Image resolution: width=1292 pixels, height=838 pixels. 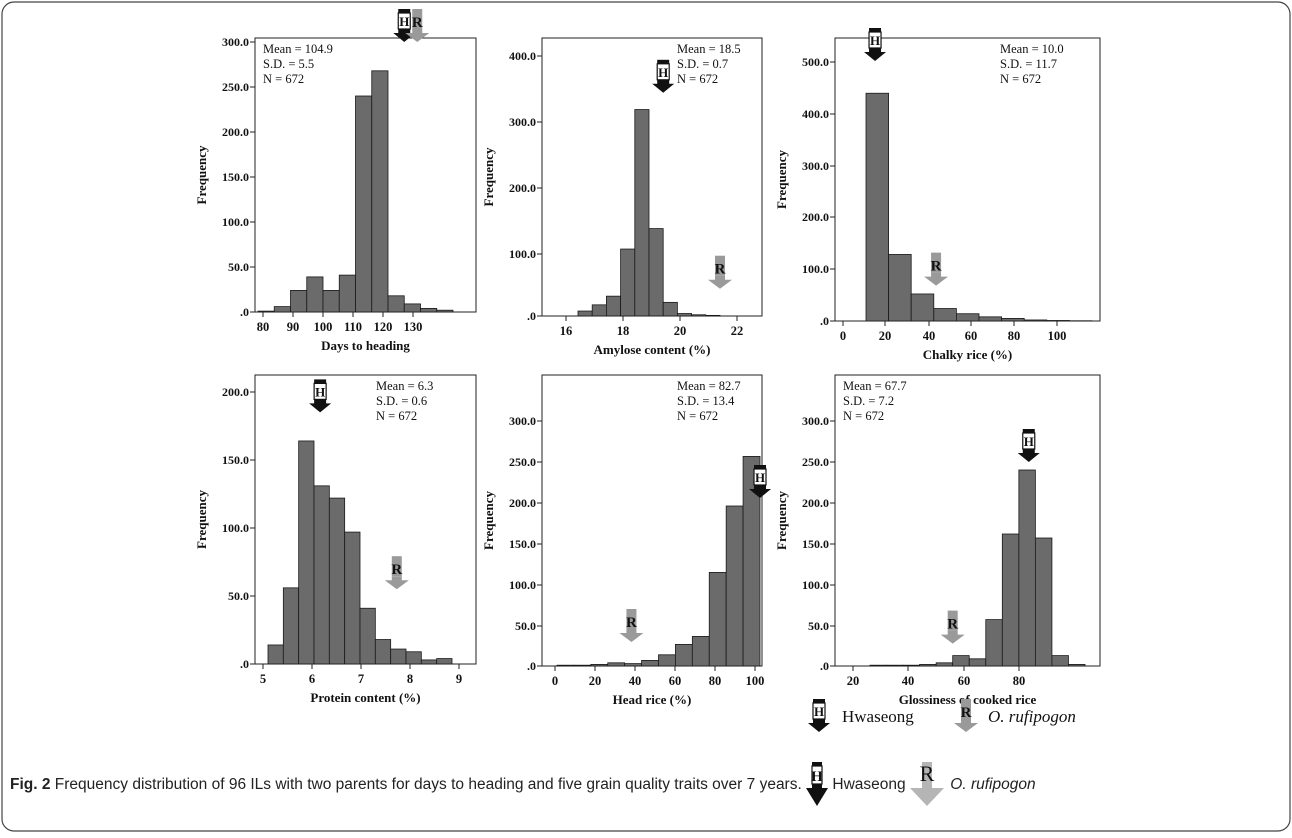 I want to click on x-tick-label: 8, so click(x=410, y=679).